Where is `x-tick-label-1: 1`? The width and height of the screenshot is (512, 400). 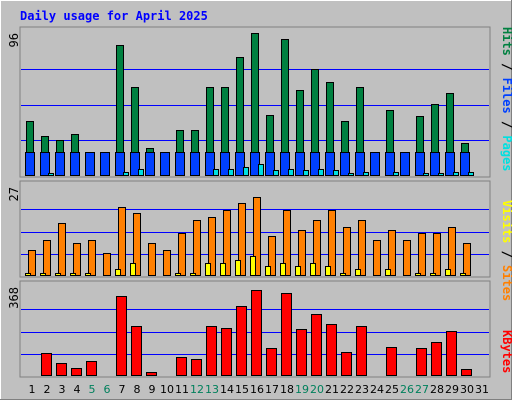
x-tick-label-1: 1 is located at coordinates (32, 389).